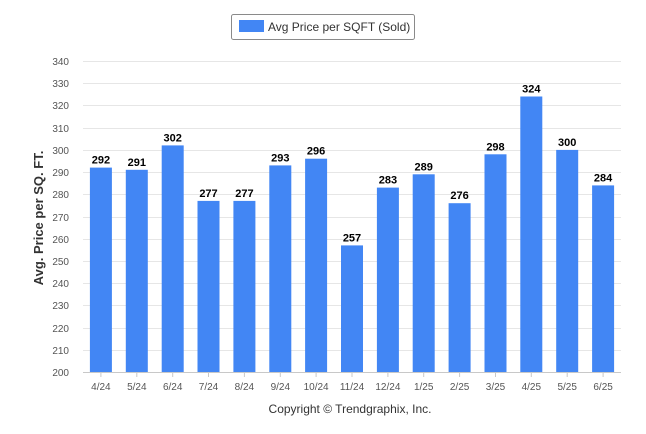 This screenshot has height=434, width=646. Describe the element at coordinates (60, 329) in the screenshot. I see `y-tick-label: 220` at that location.